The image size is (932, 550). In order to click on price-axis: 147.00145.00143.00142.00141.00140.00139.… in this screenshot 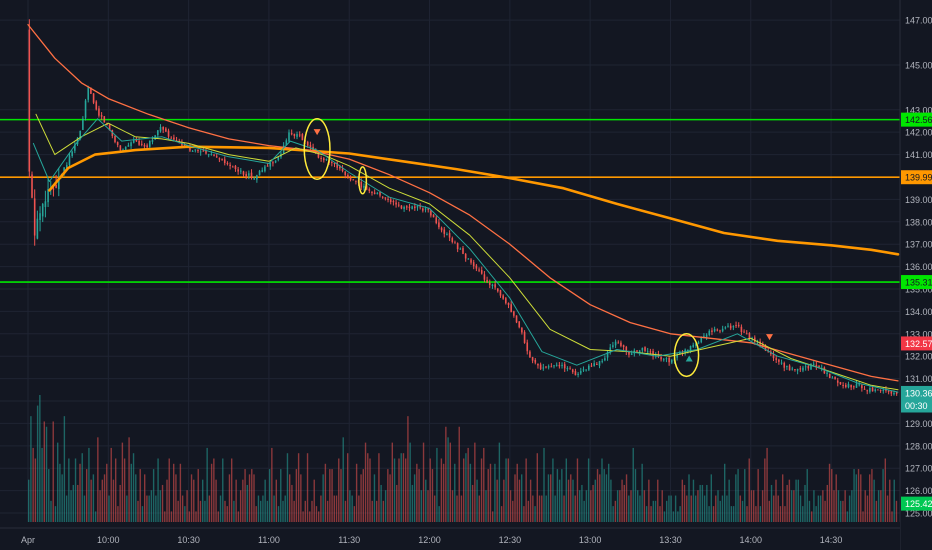, I will do `click(915, 275)`.